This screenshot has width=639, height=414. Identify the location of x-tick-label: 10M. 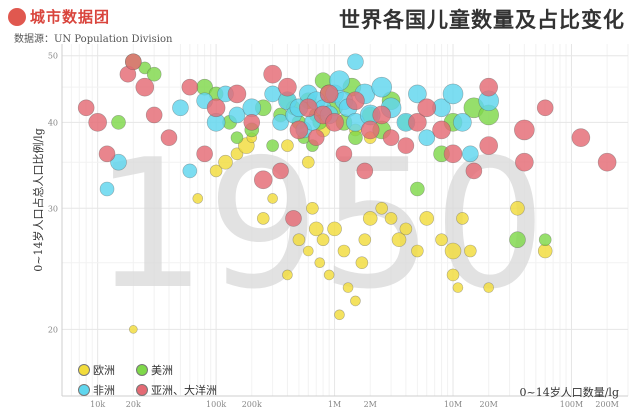
(453, 404).